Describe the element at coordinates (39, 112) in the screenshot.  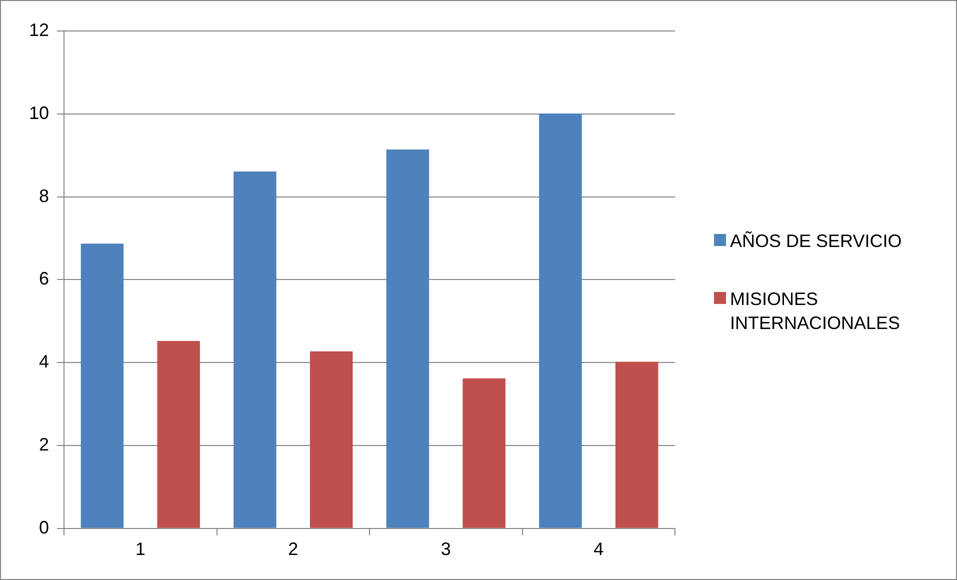
I see `y-tick-label: 10` at that location.